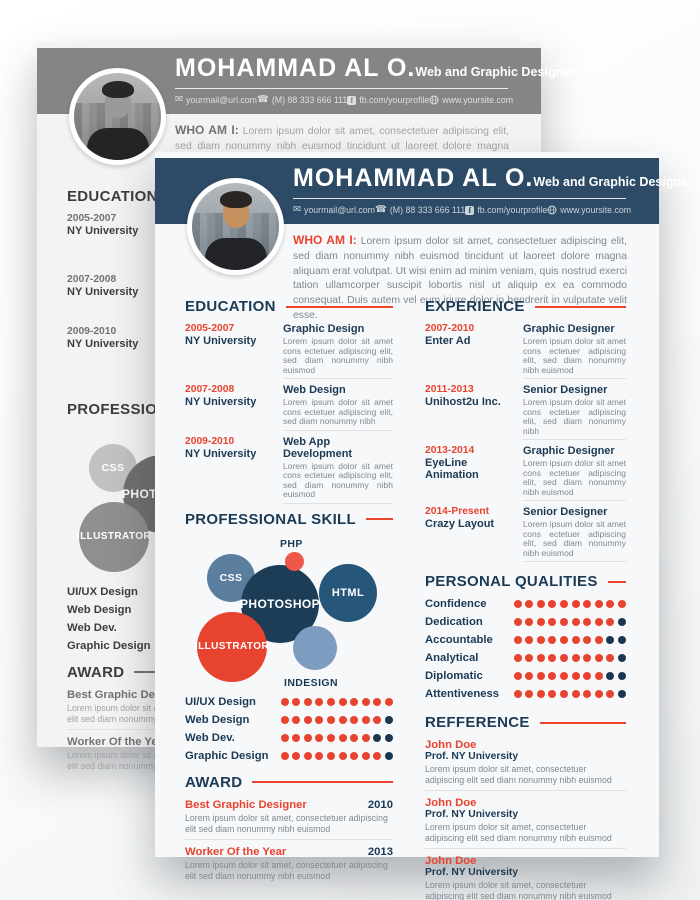  What do you see at coordinates (451, 803) in the screenshot?
I see `reference-name: John Doe` at bounding box center [451, 803].